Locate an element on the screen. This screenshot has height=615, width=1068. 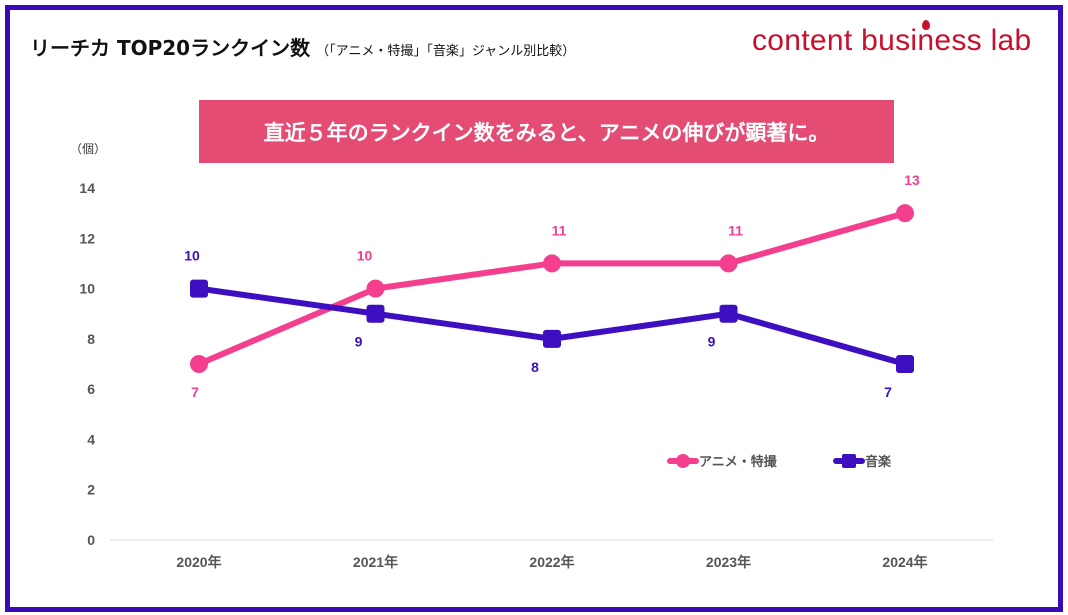
legend-label: アニメ・特撮 is located at coordinates (738, 462).